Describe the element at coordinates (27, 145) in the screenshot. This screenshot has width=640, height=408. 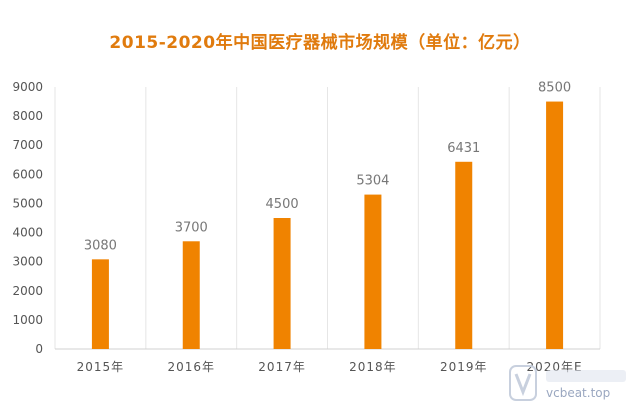
I see `y-tick-label: 7000` at that location.